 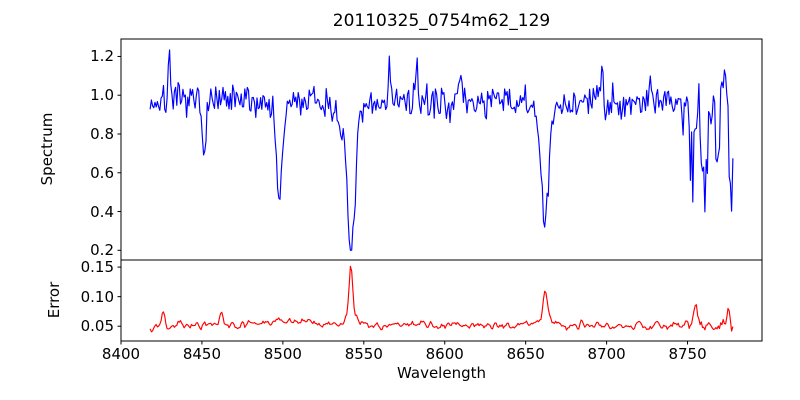 I want to click on error-y-tick-label: 0.10, so click(x=97, y=296).